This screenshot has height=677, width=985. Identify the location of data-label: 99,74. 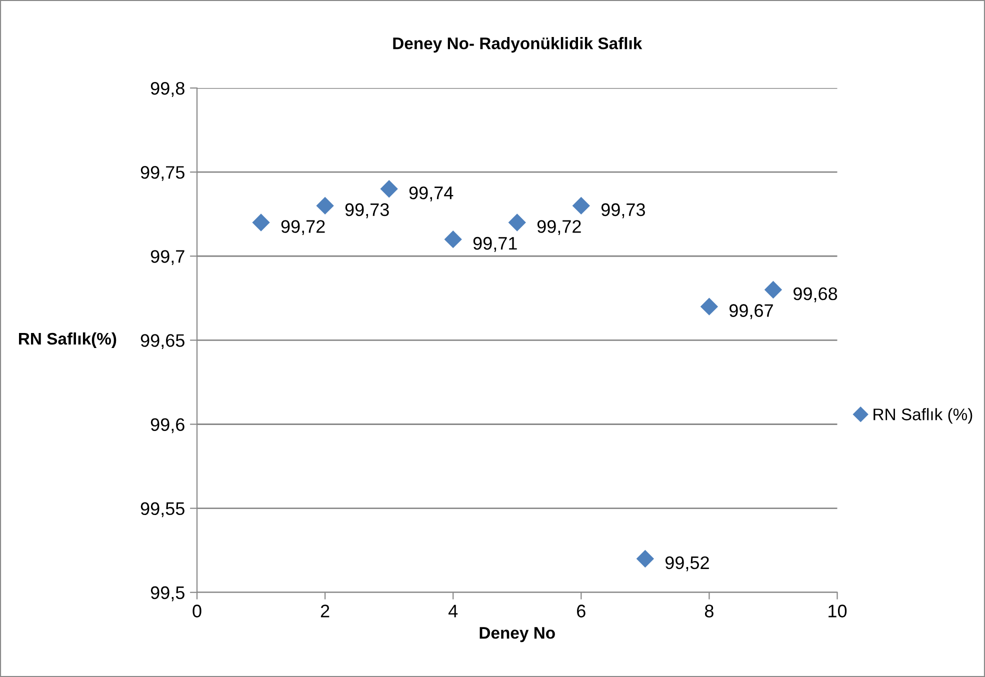
(431, 194).